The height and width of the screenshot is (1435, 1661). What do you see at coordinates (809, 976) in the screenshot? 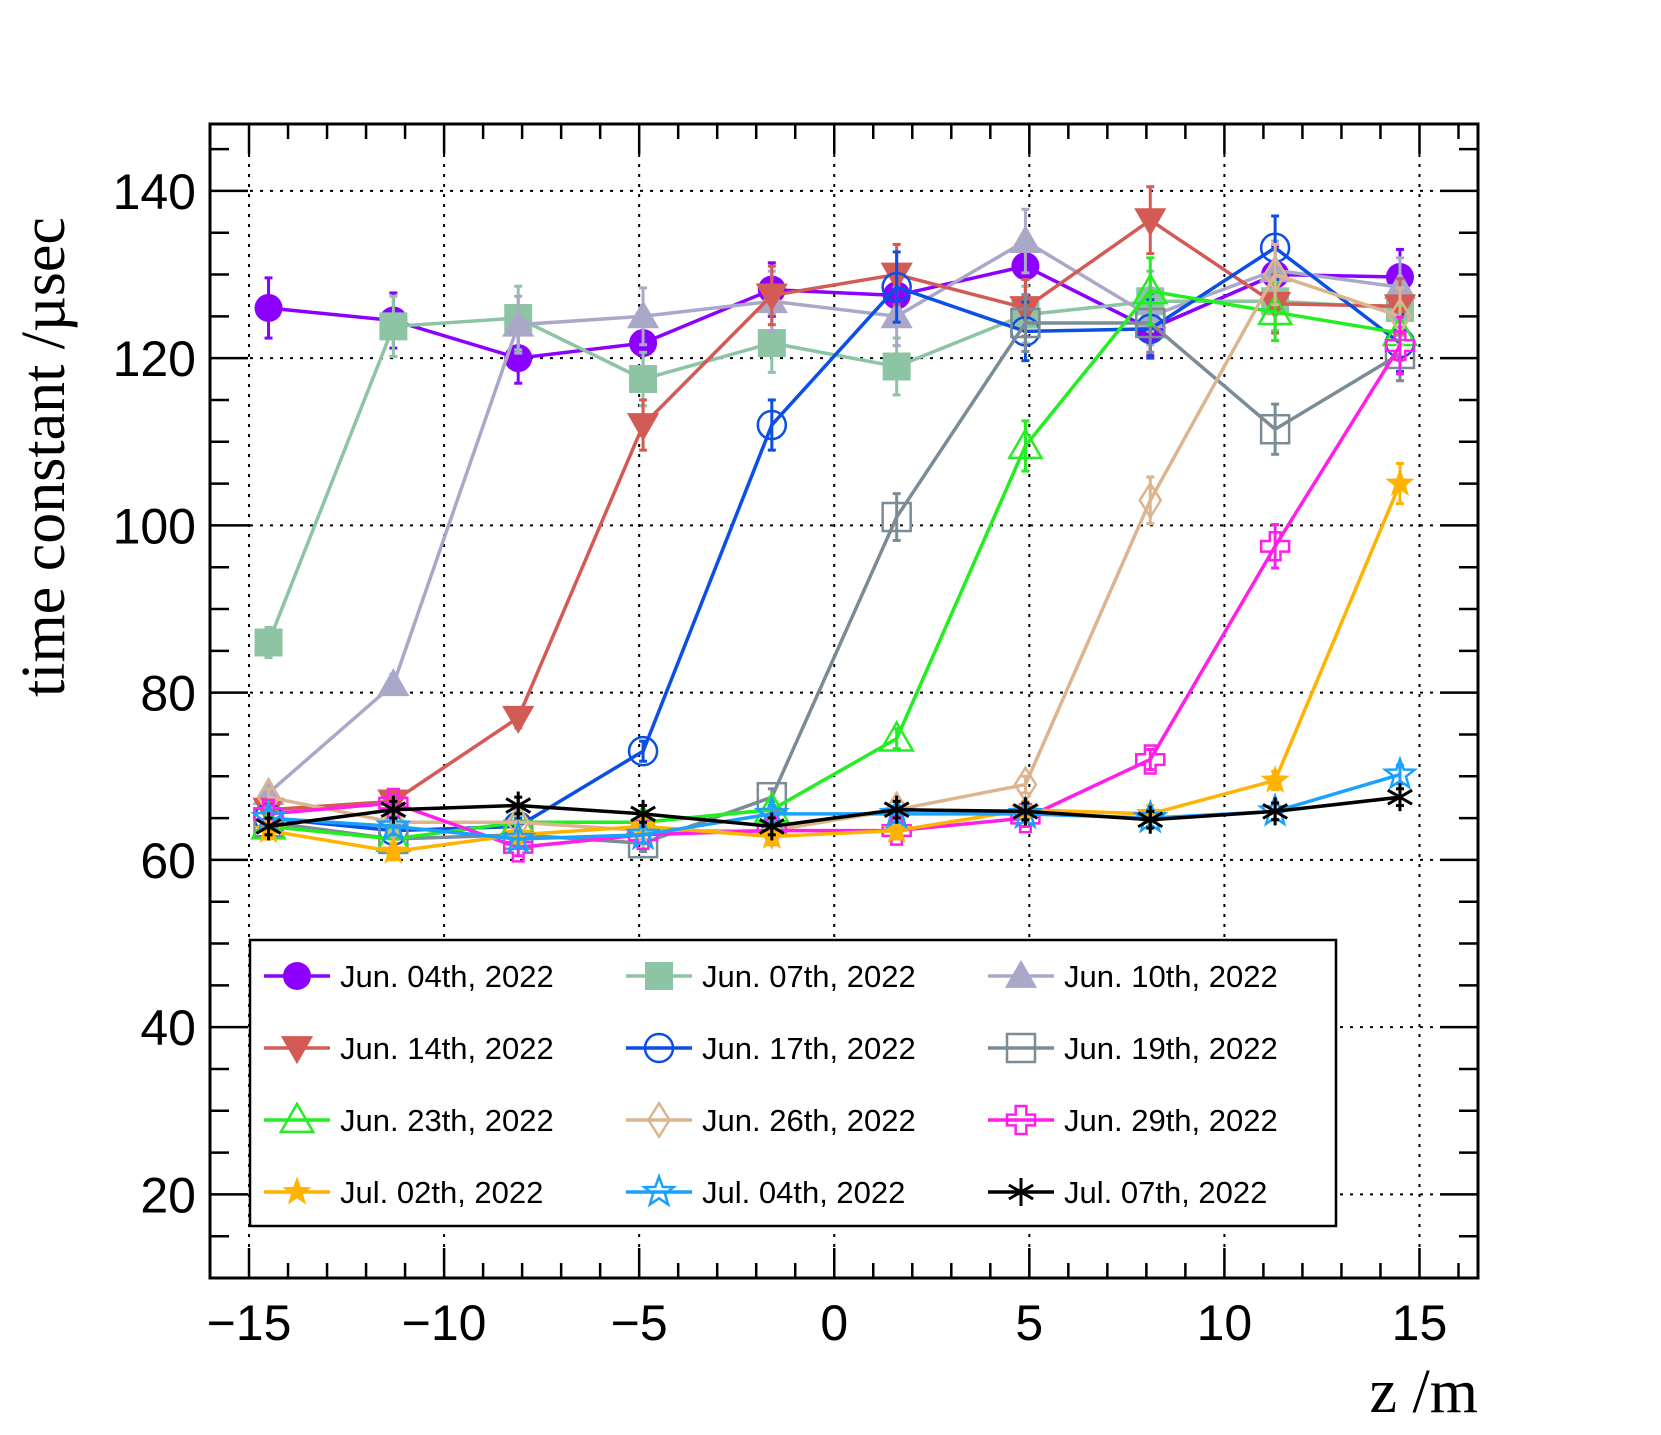
I see `legend-label: Jun. 07th, 2022` at bounding box center [809, 976].